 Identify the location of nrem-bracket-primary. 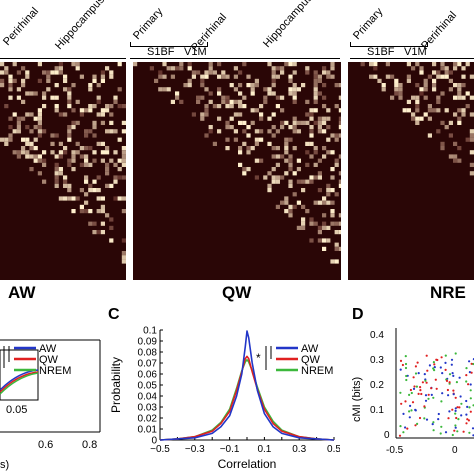
(389, 44).